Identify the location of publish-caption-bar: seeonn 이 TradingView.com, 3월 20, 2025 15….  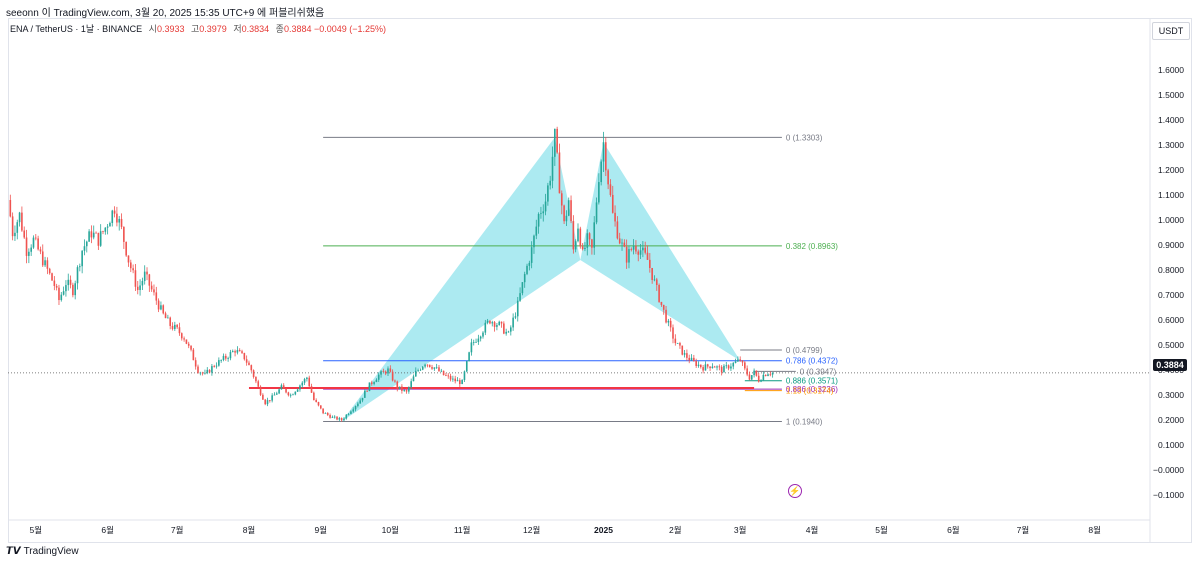
(600, 9).